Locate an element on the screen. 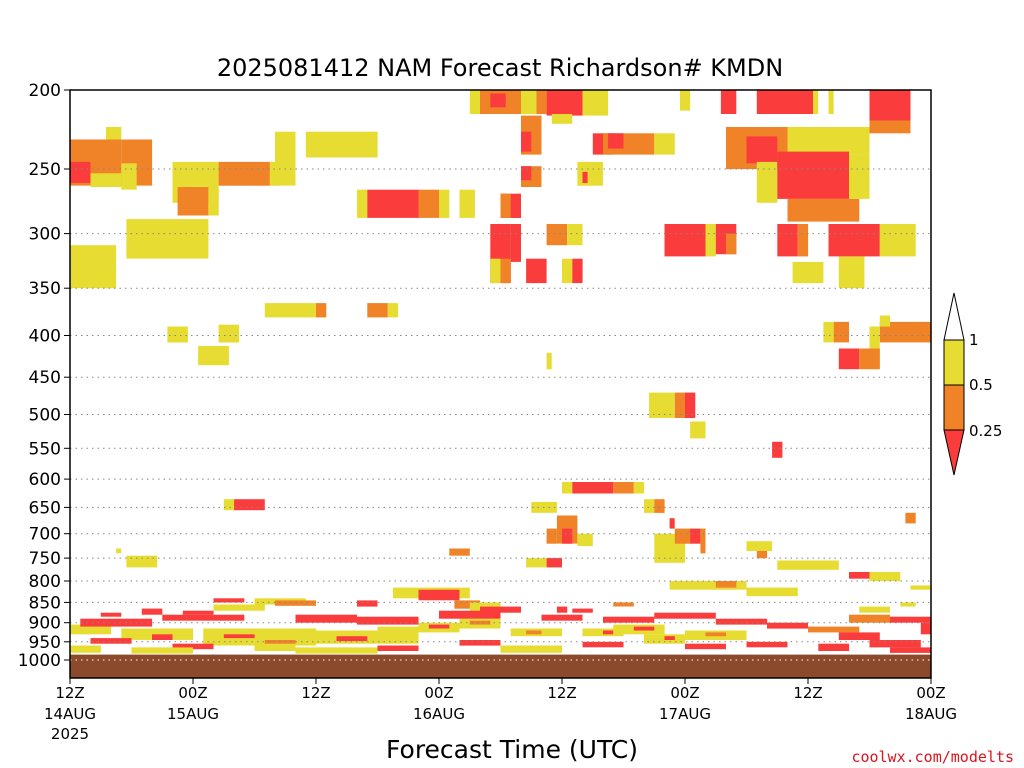  ground-layer is located at coordinates (500, 666).